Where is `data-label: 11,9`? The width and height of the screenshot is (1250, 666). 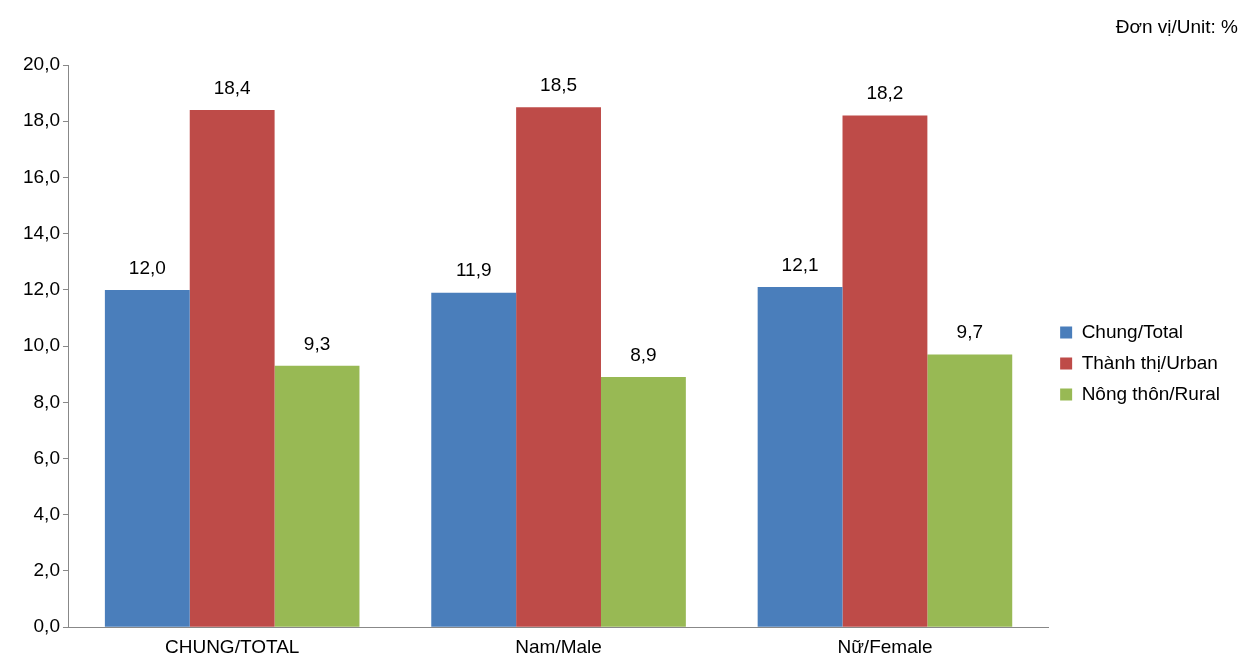 data-label: 11,9 is located at coordinates (473, 270).